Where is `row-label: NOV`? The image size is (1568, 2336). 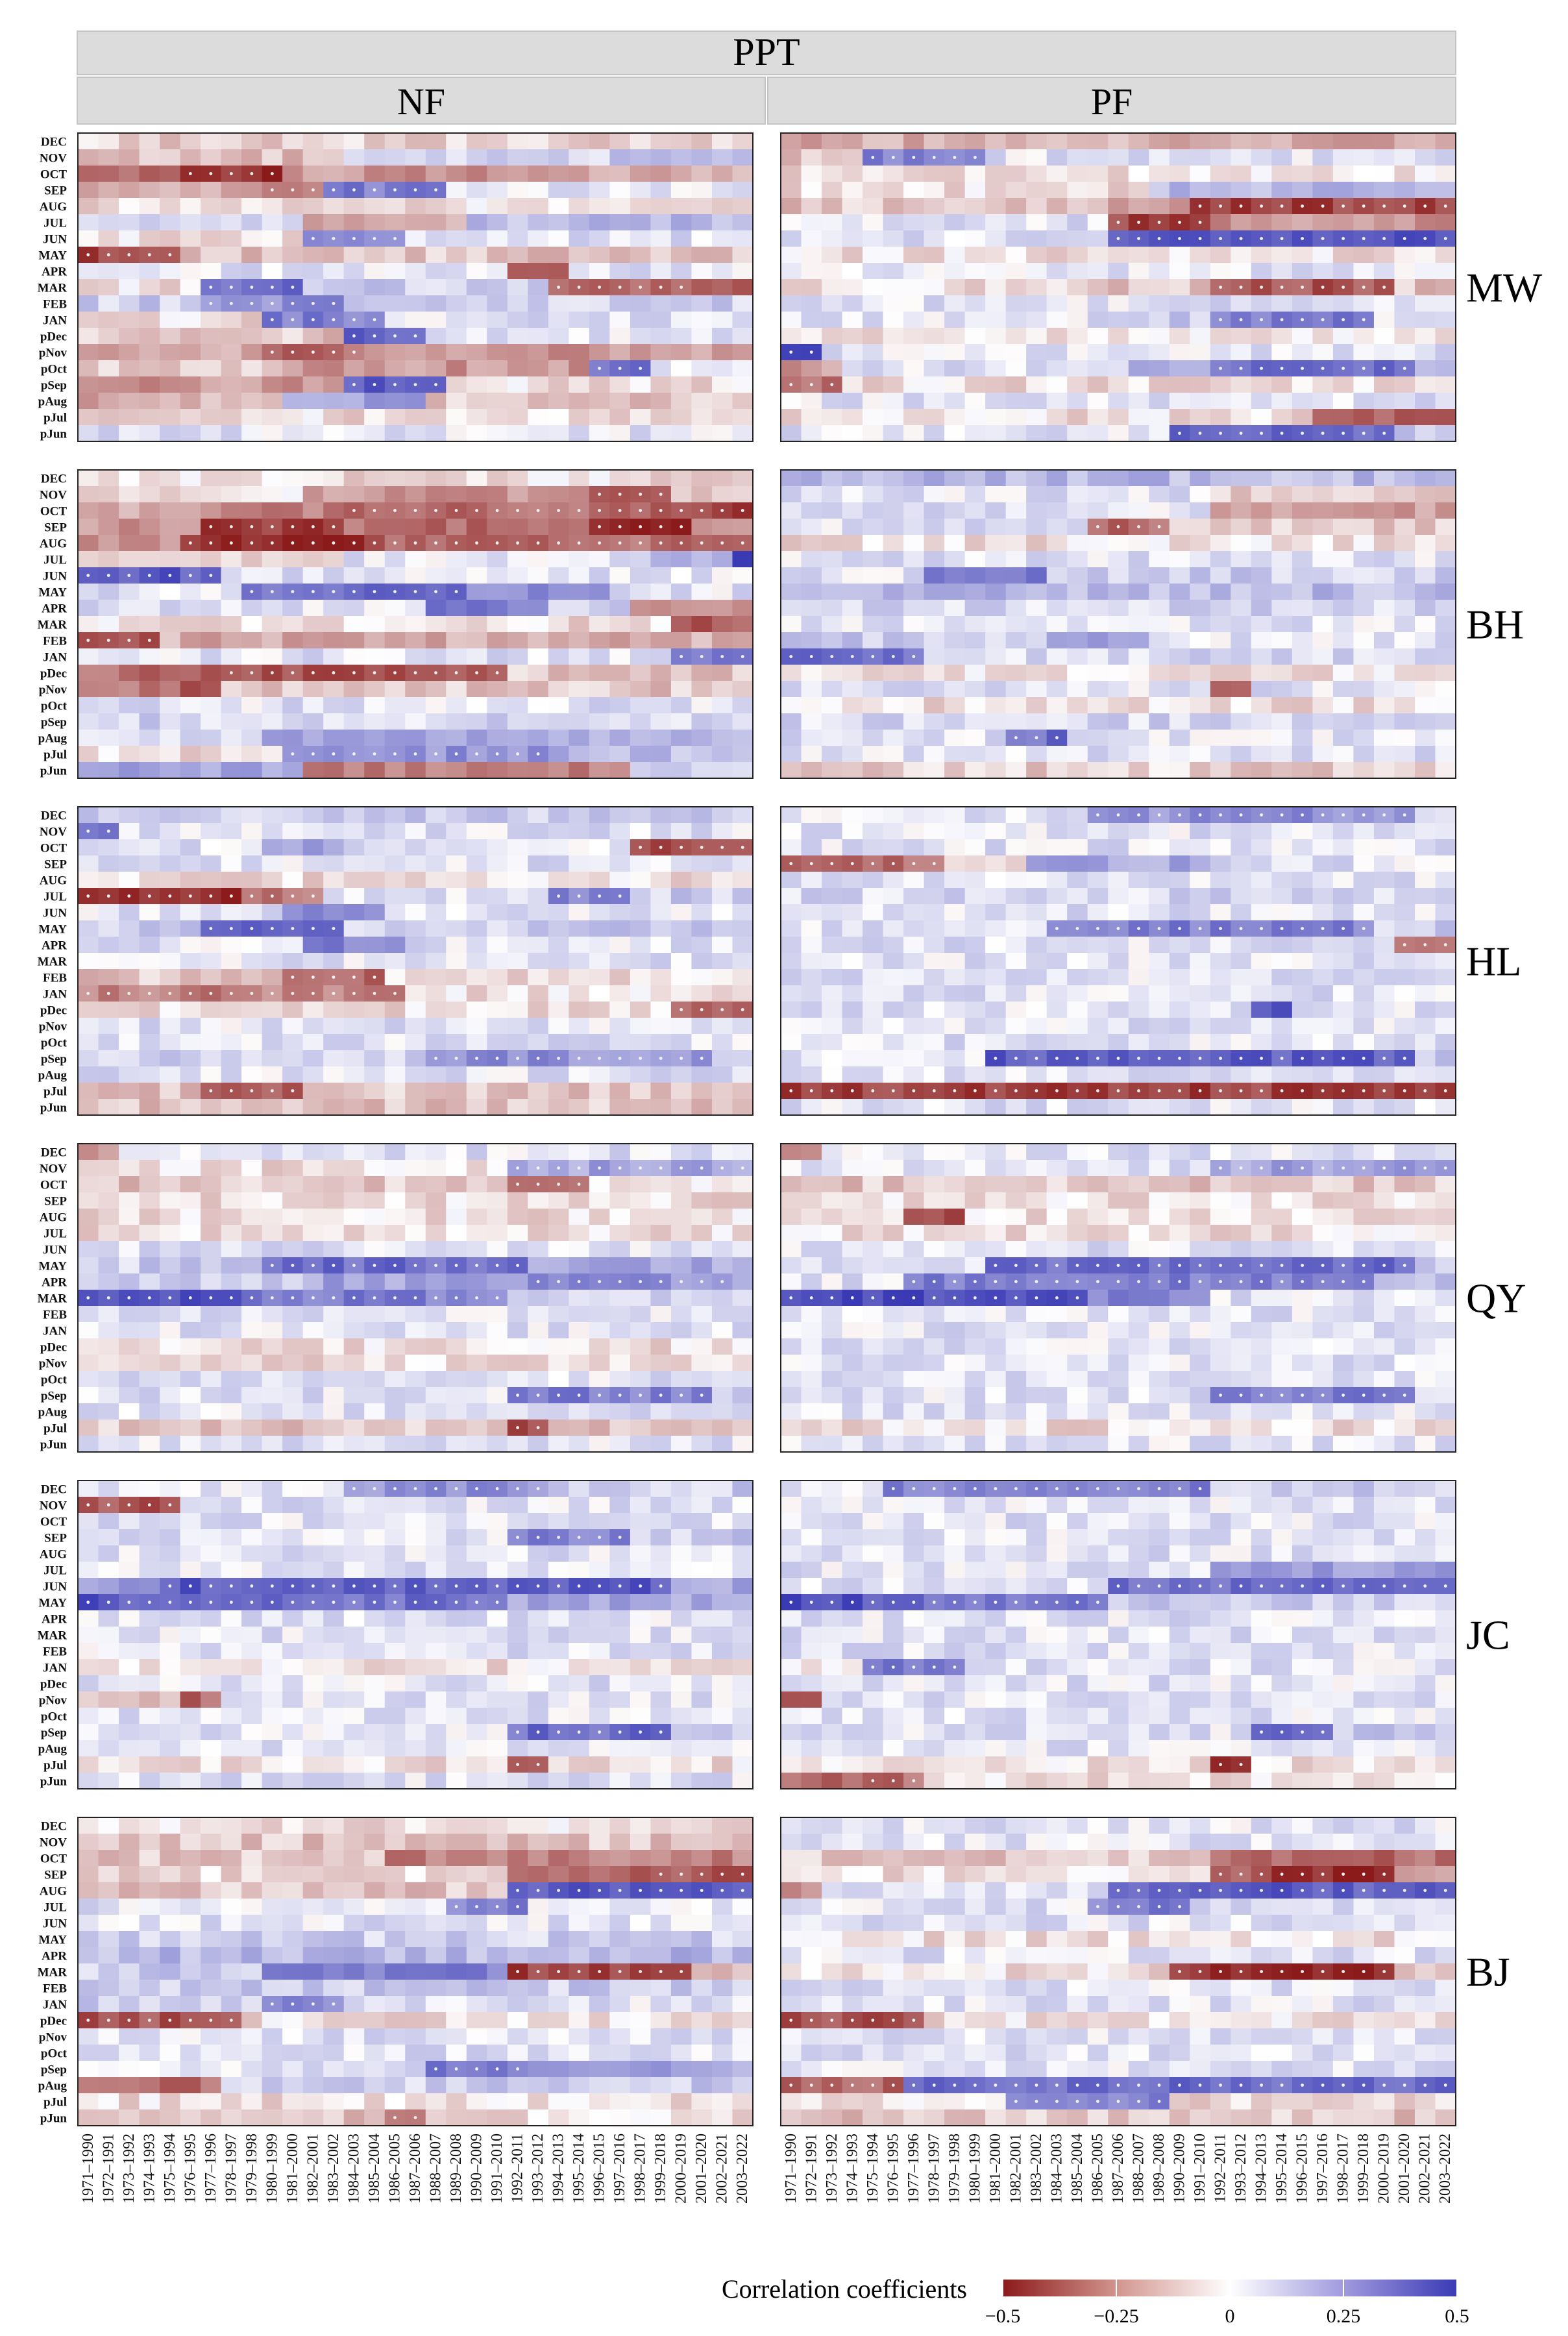
row-label: NOV is located at coordinates (53, 159).